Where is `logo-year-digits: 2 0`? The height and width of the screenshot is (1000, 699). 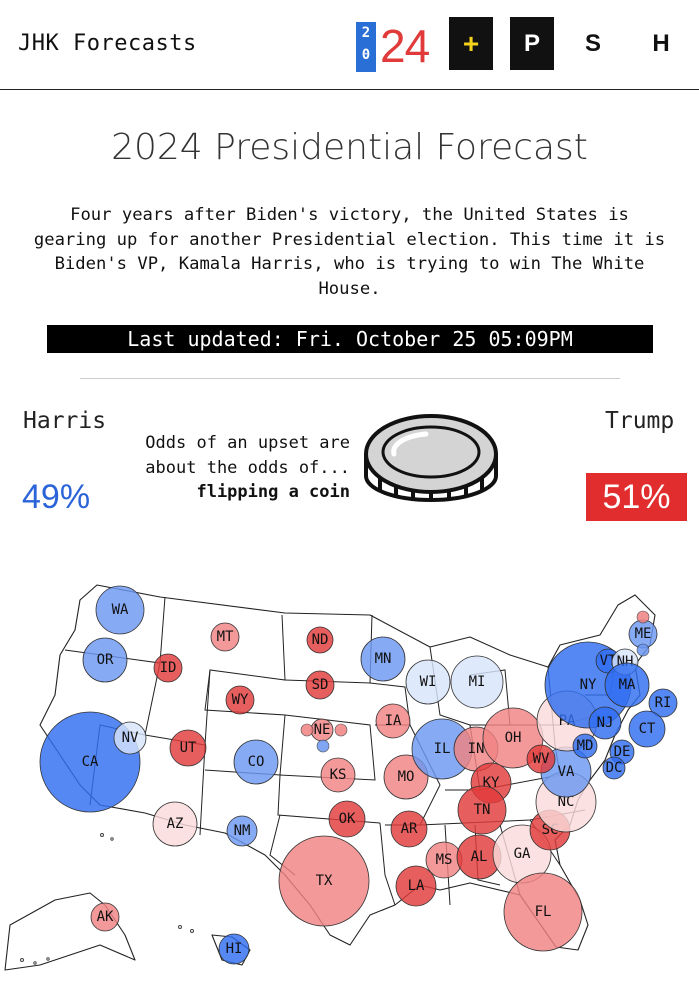 logo-year-digits: 2 0 is located at coordinates (366, 47).